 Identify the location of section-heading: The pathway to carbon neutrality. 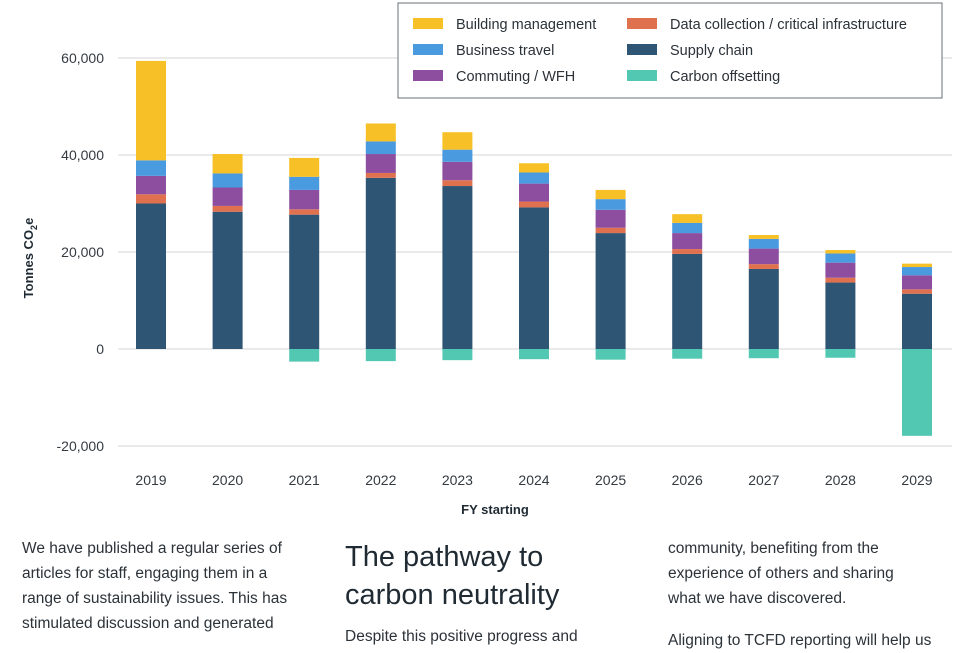
(495, 576).